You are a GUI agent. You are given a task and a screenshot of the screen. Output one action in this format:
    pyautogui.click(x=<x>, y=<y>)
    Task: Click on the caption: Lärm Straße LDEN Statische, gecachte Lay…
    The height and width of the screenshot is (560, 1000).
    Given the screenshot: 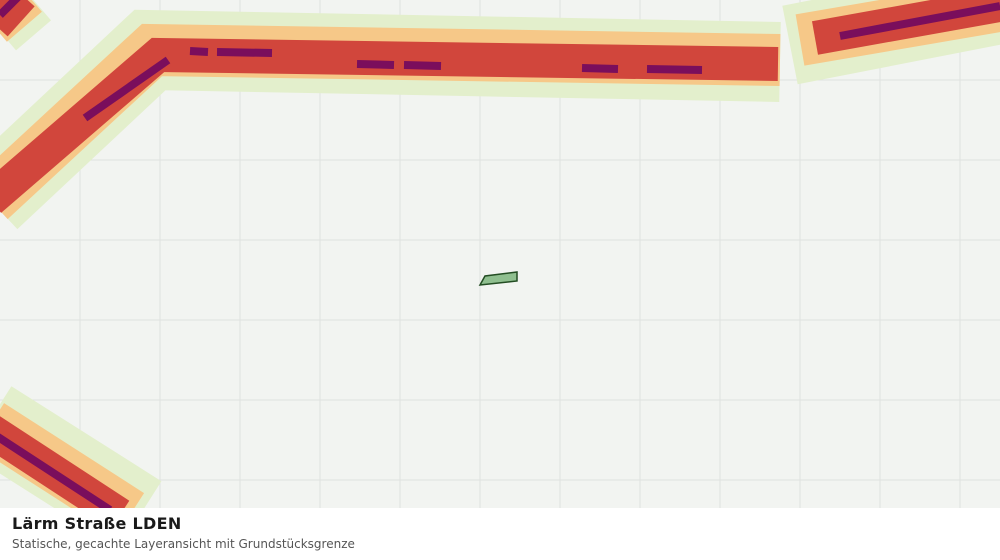 What is the action you would take?
    pyautogui.click(x=500, y=534)
    